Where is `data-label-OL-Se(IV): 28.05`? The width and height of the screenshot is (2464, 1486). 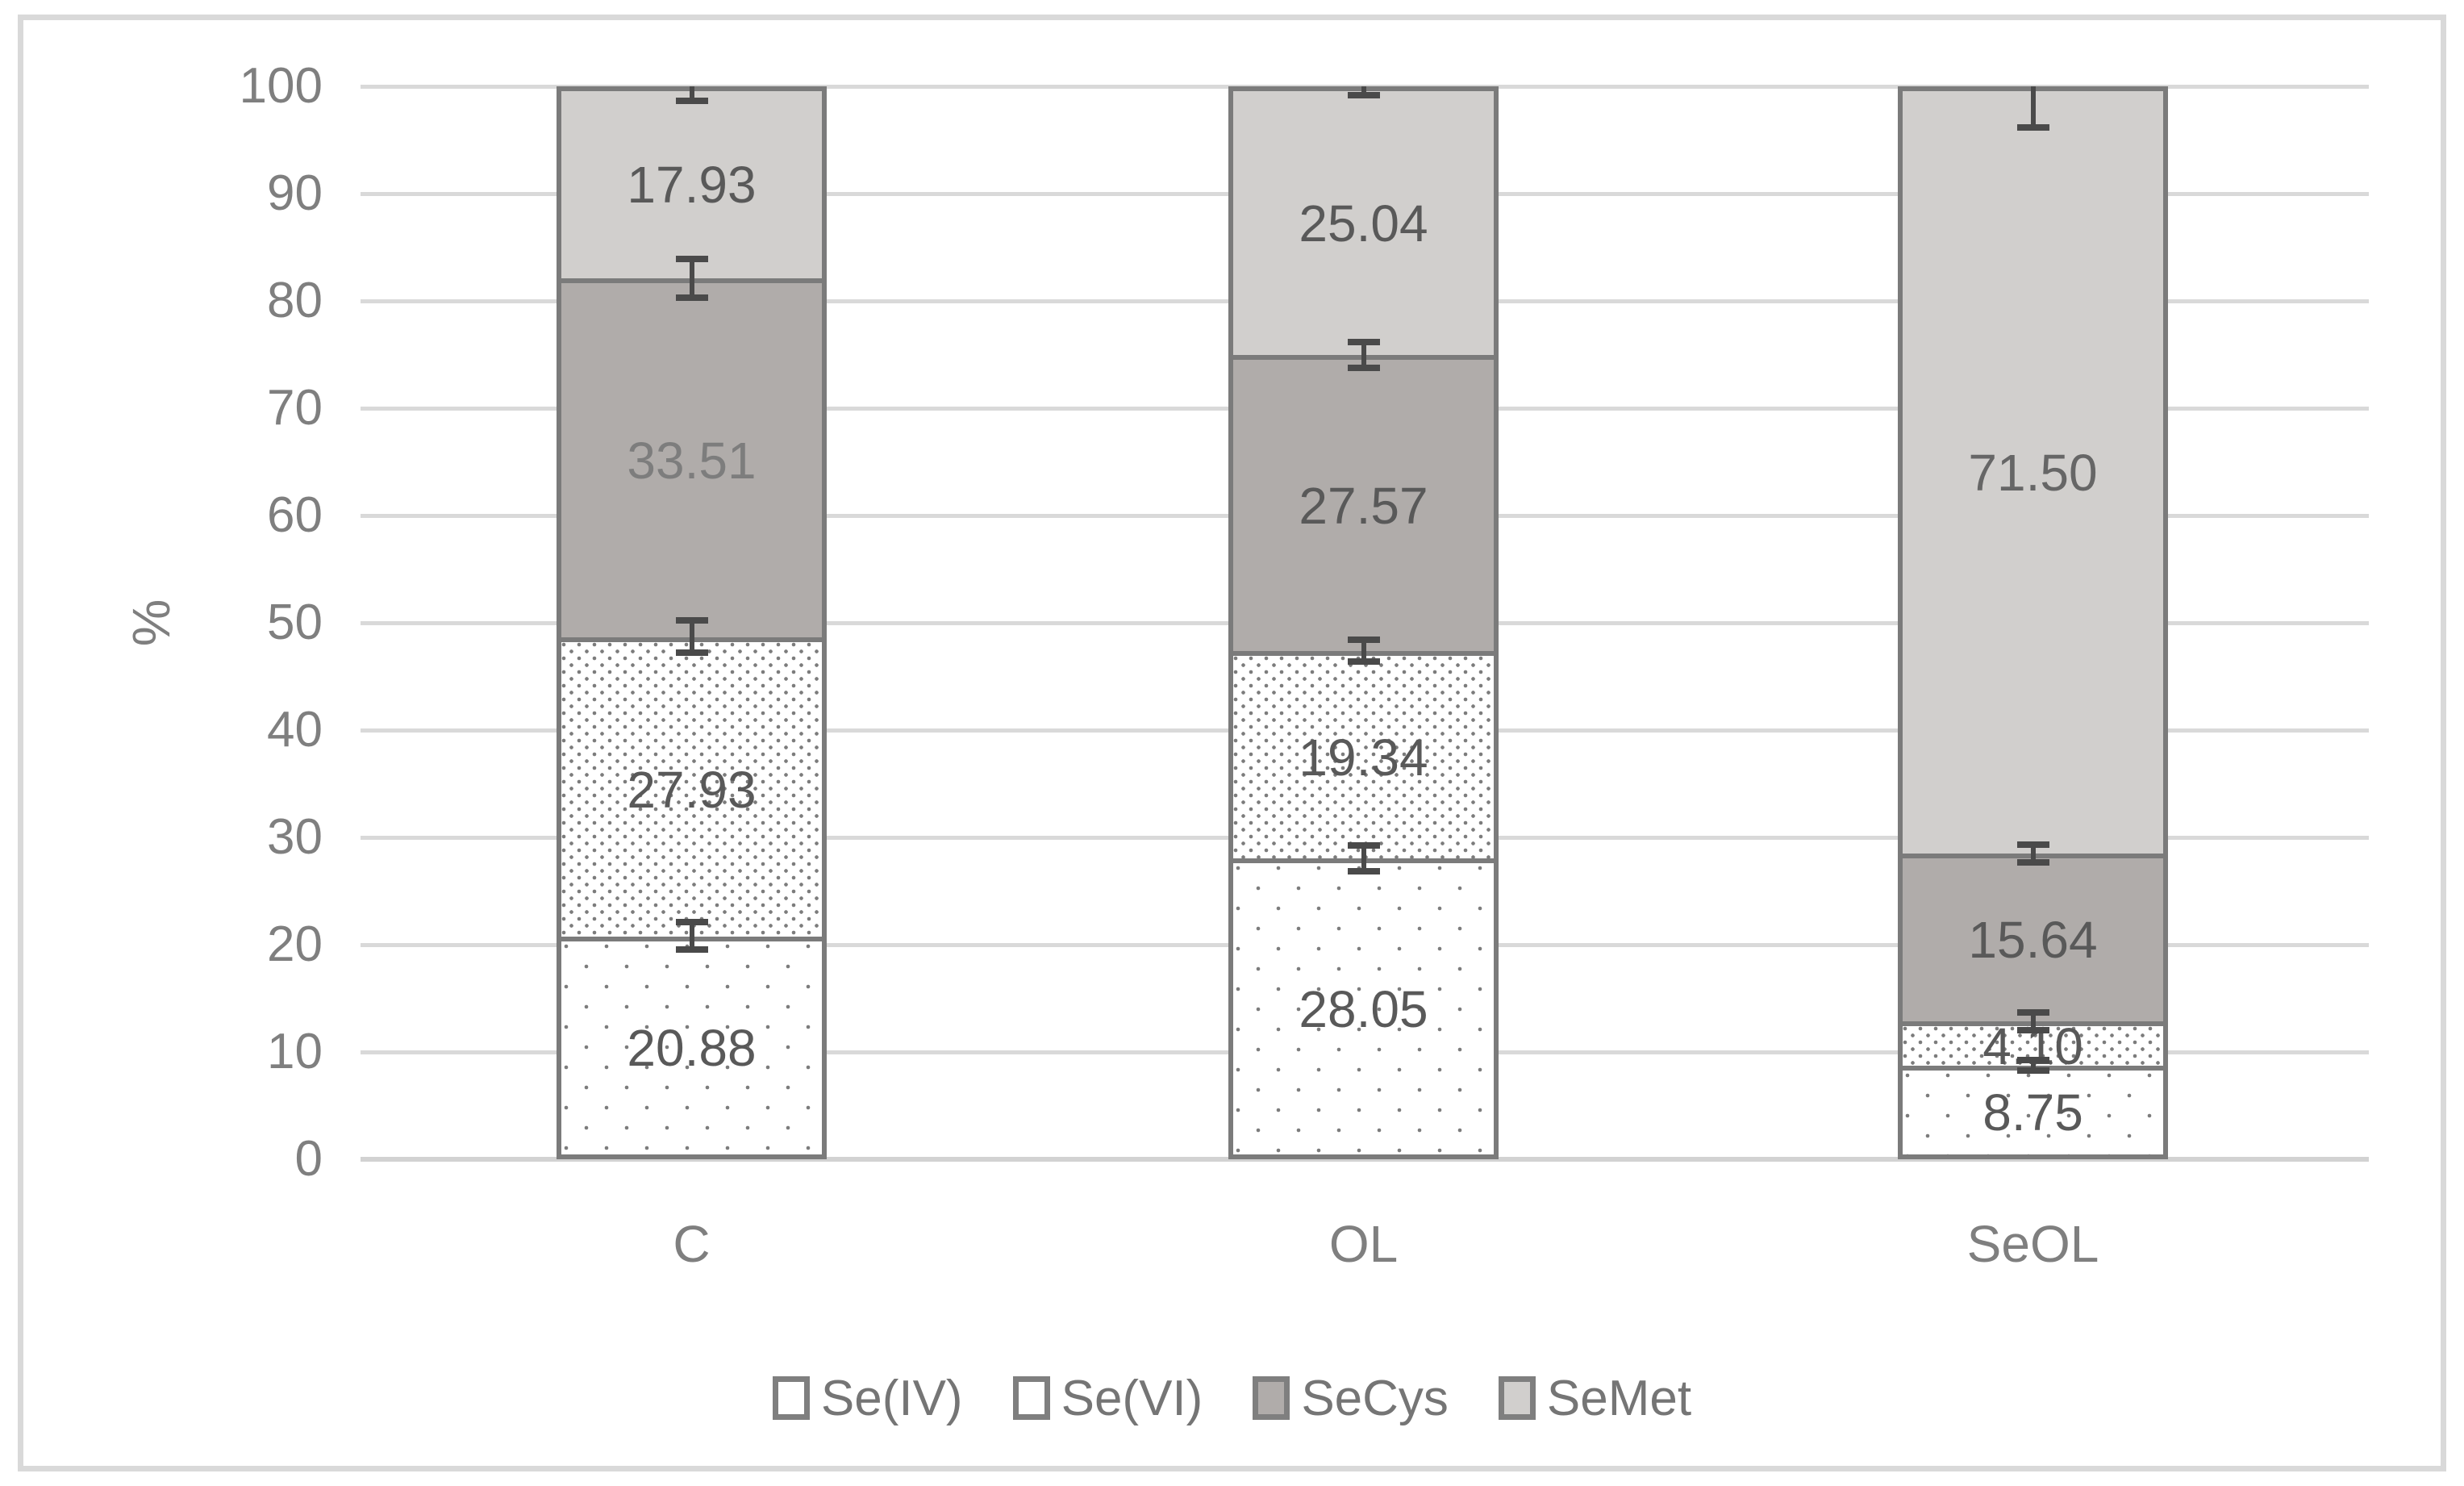 data-label-OL-Se(IV): 28.05 is located at coordinates (1363, 1008).